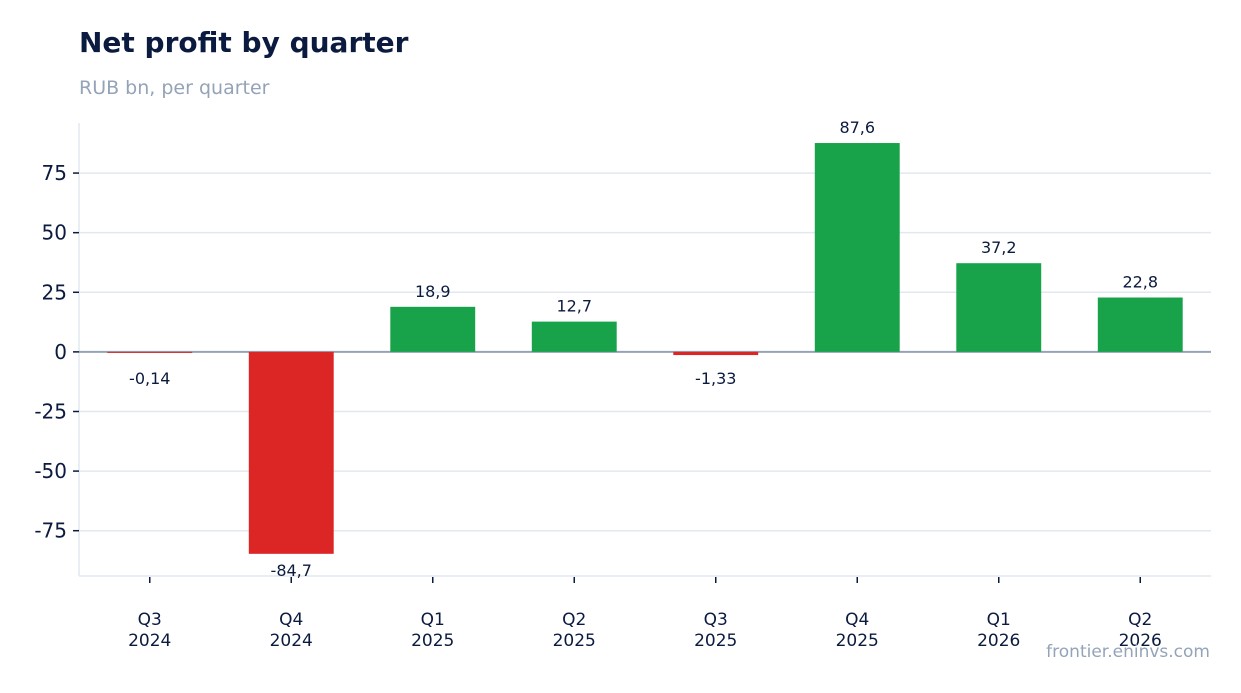 Image resolution: width=1241 pixels, height=693 pixels. What do you see at coordinates (999, 247) in the screenshot?
I see `value-label: 37,2` at bounding box center [999, 247].